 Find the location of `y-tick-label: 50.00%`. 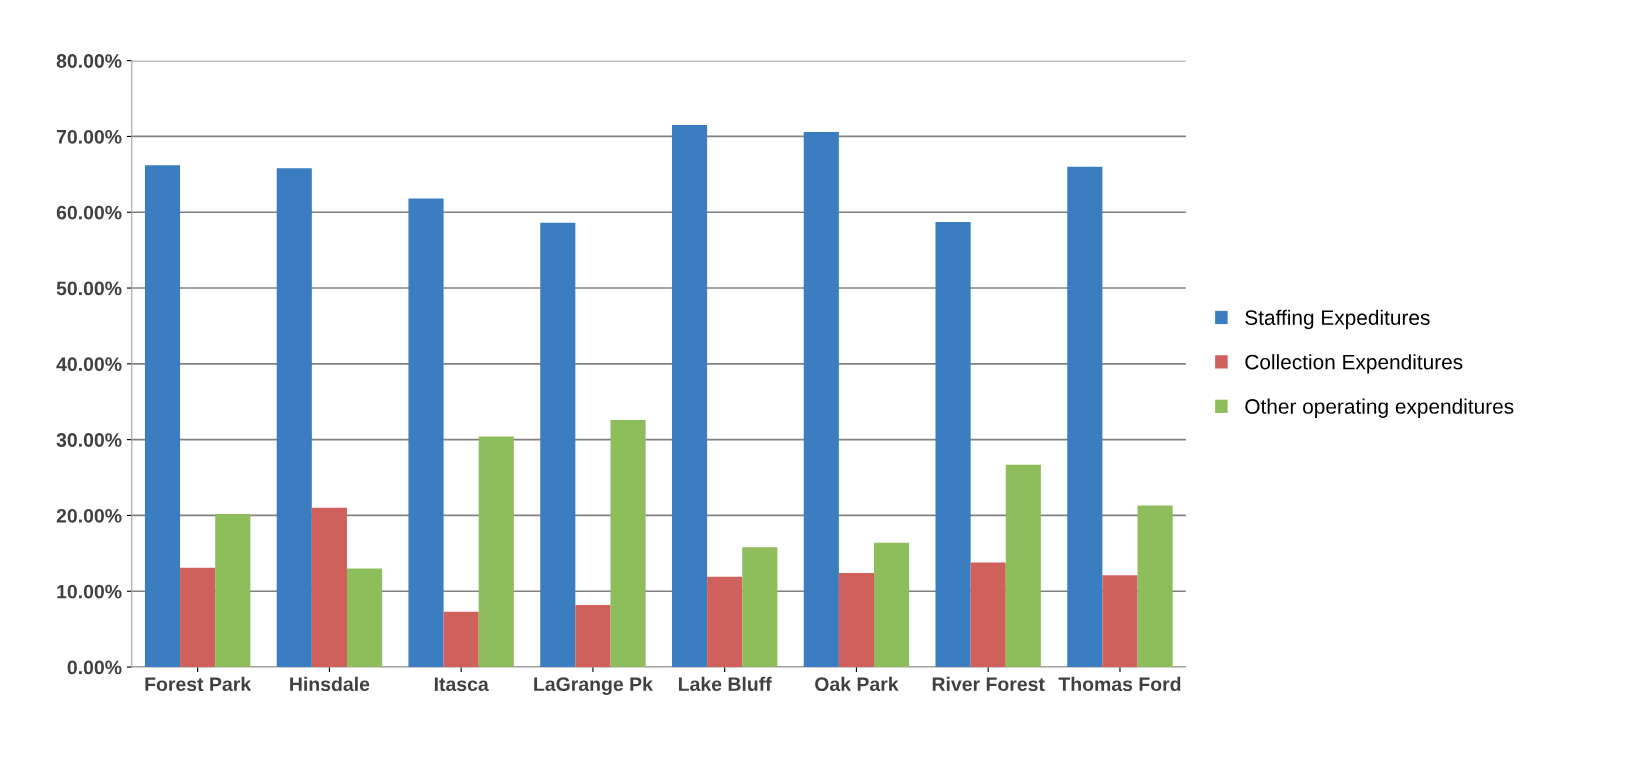

y-tick-label: 50.00% is located at coordinates (89, 288).